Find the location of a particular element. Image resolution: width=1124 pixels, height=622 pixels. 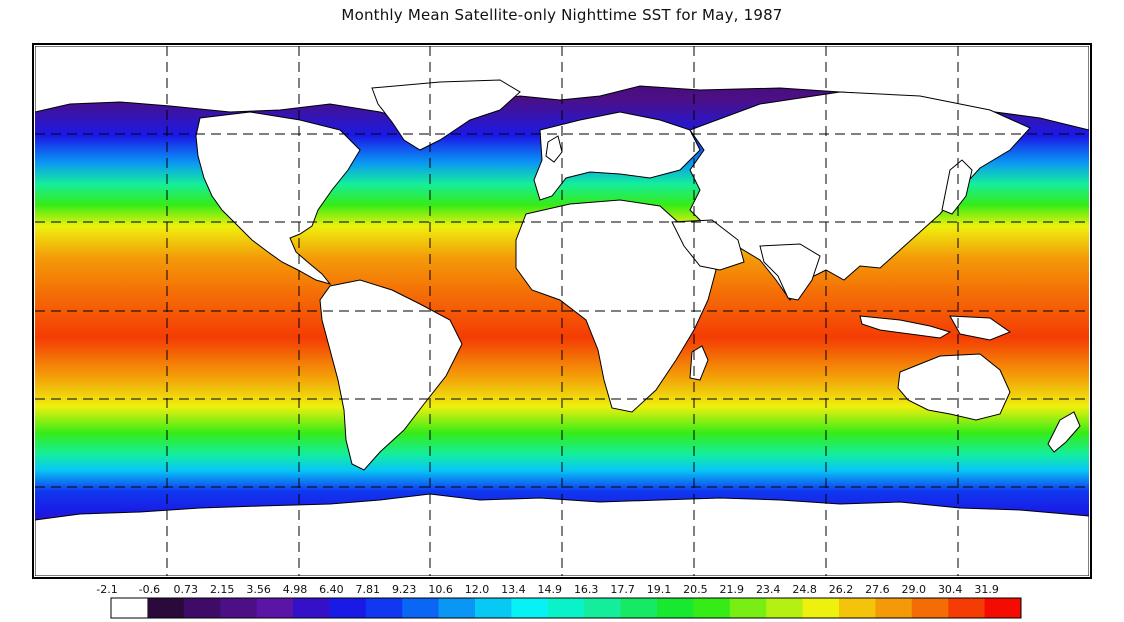

europe is located at coordinates (617, 156).